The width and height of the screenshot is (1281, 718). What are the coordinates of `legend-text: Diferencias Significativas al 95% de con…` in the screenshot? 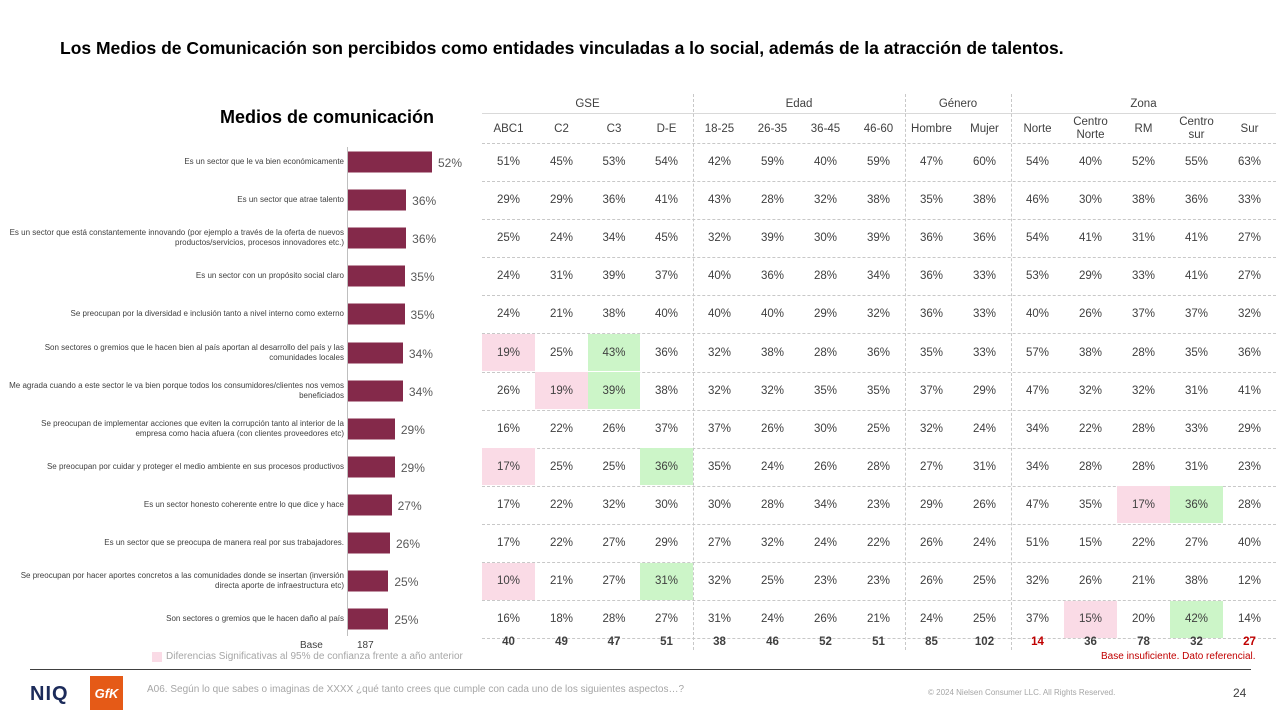 It's located at (314, 656).